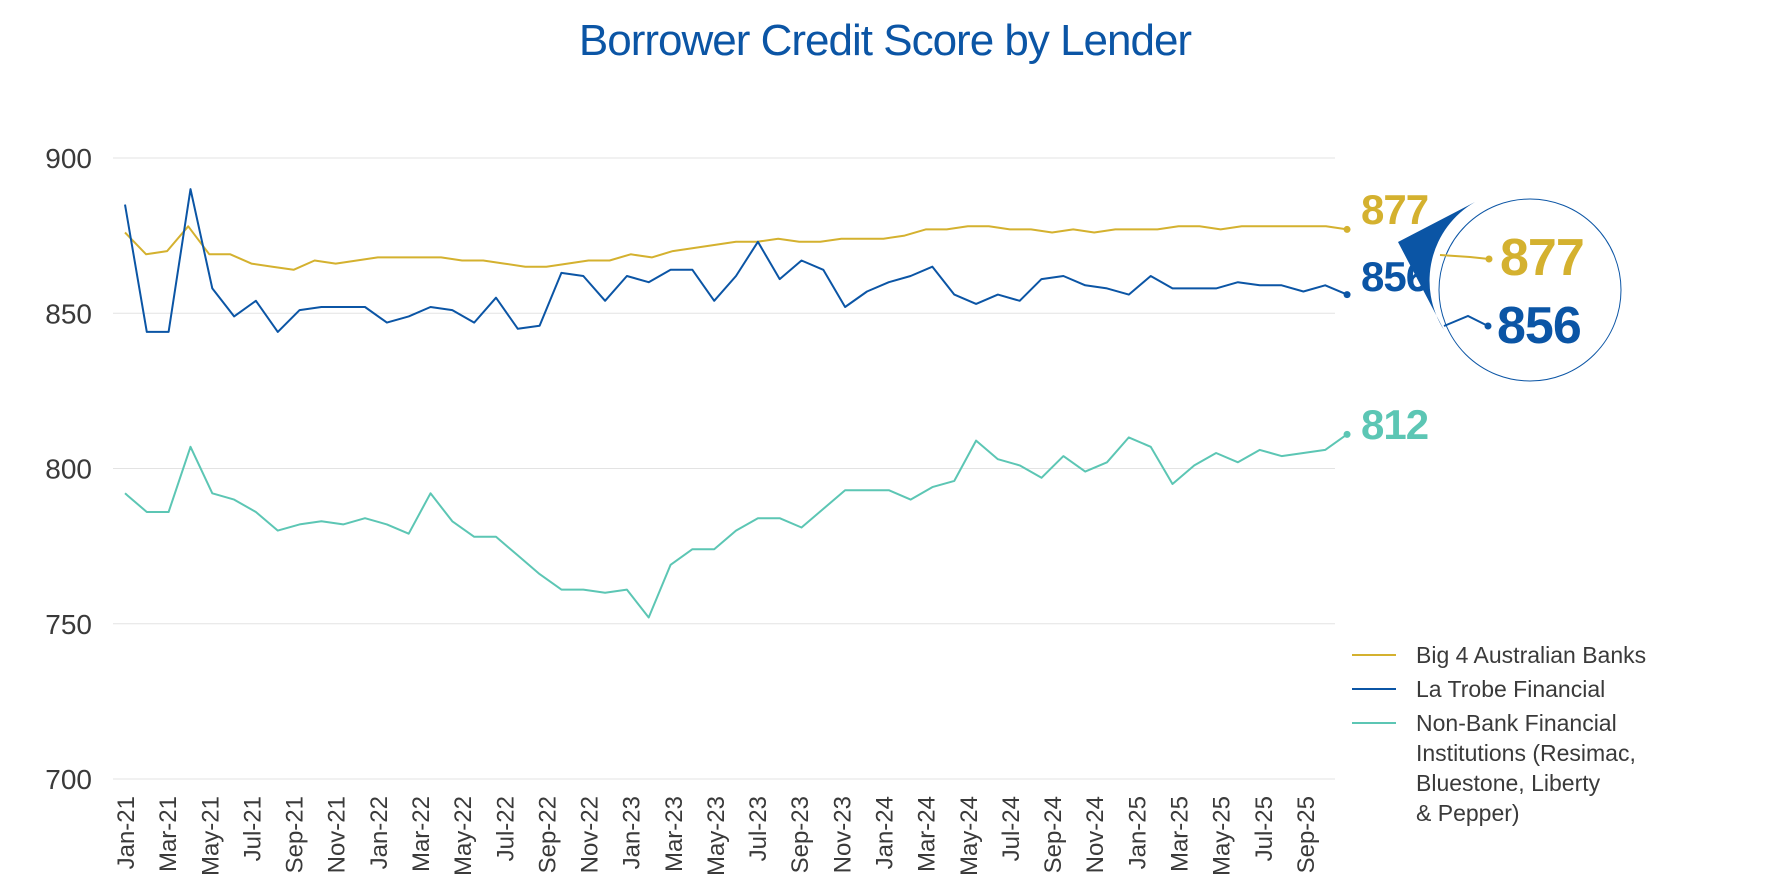 The width and height of the screenshot is (1771, 886). I want to click on x-tick-label: Sep-21, so click(295, 834).